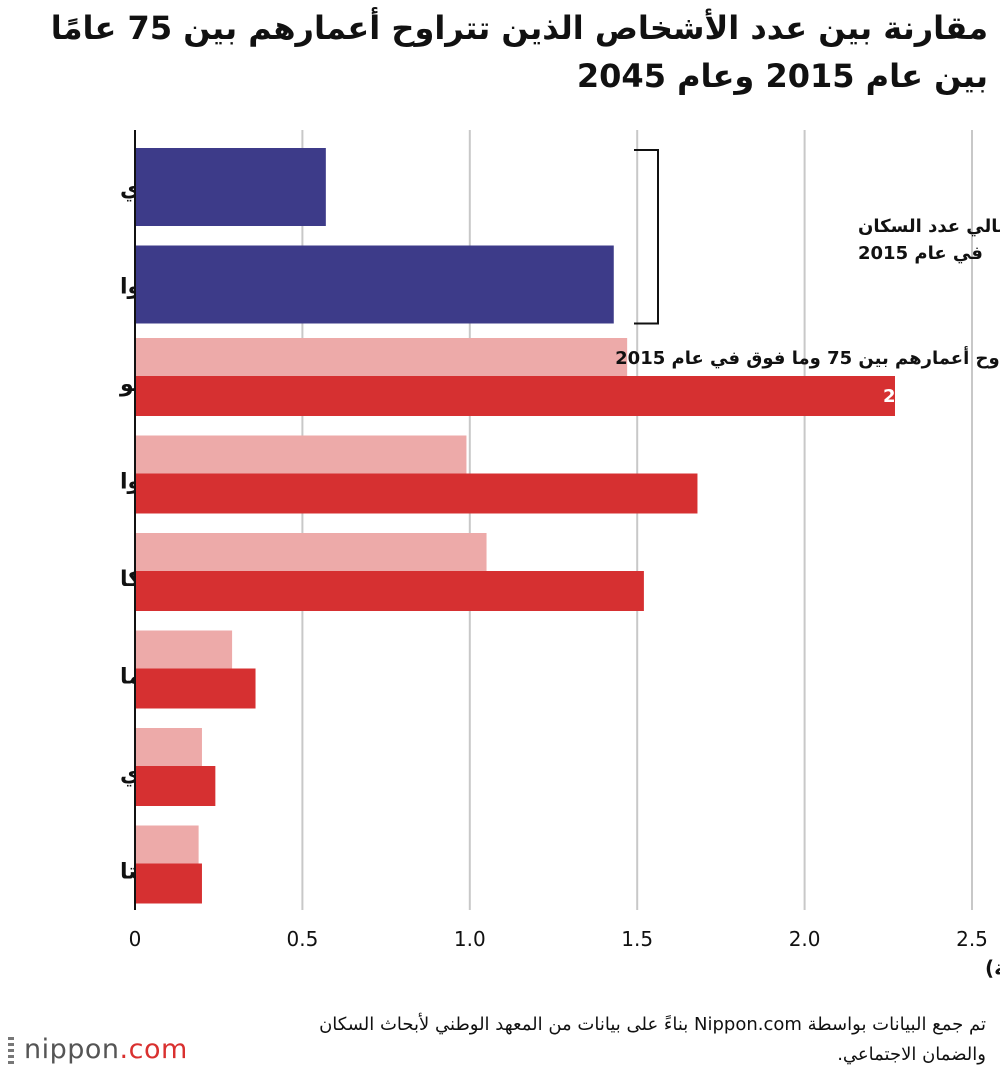  Describe the element at coordinates (920, 253) in the screenshot. I see `annotation-total-line2: في عام 2015` at that location.